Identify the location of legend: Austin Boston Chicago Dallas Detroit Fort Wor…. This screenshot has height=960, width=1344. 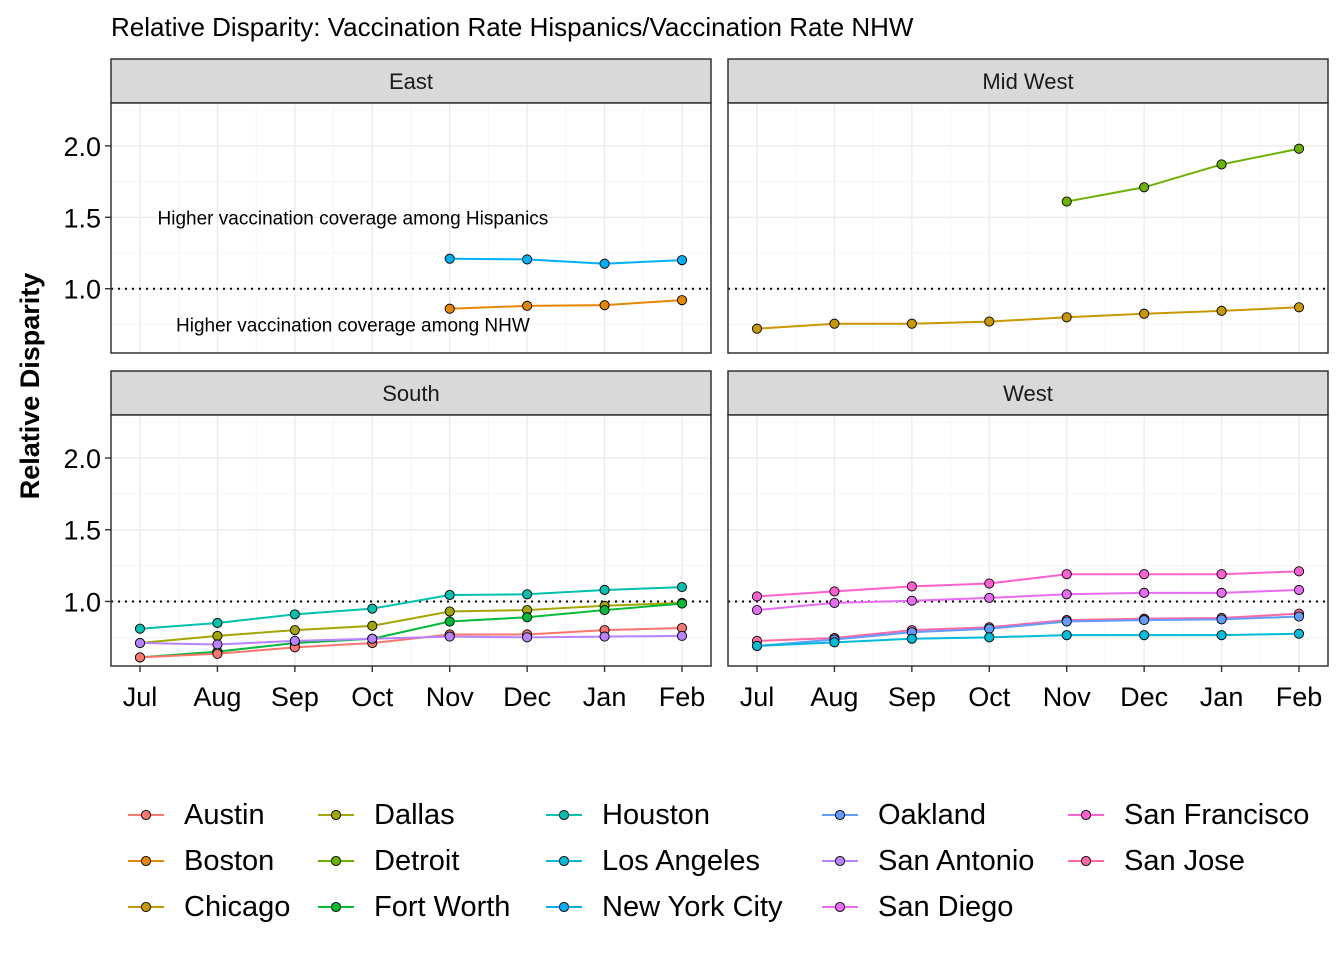
(731, 865).